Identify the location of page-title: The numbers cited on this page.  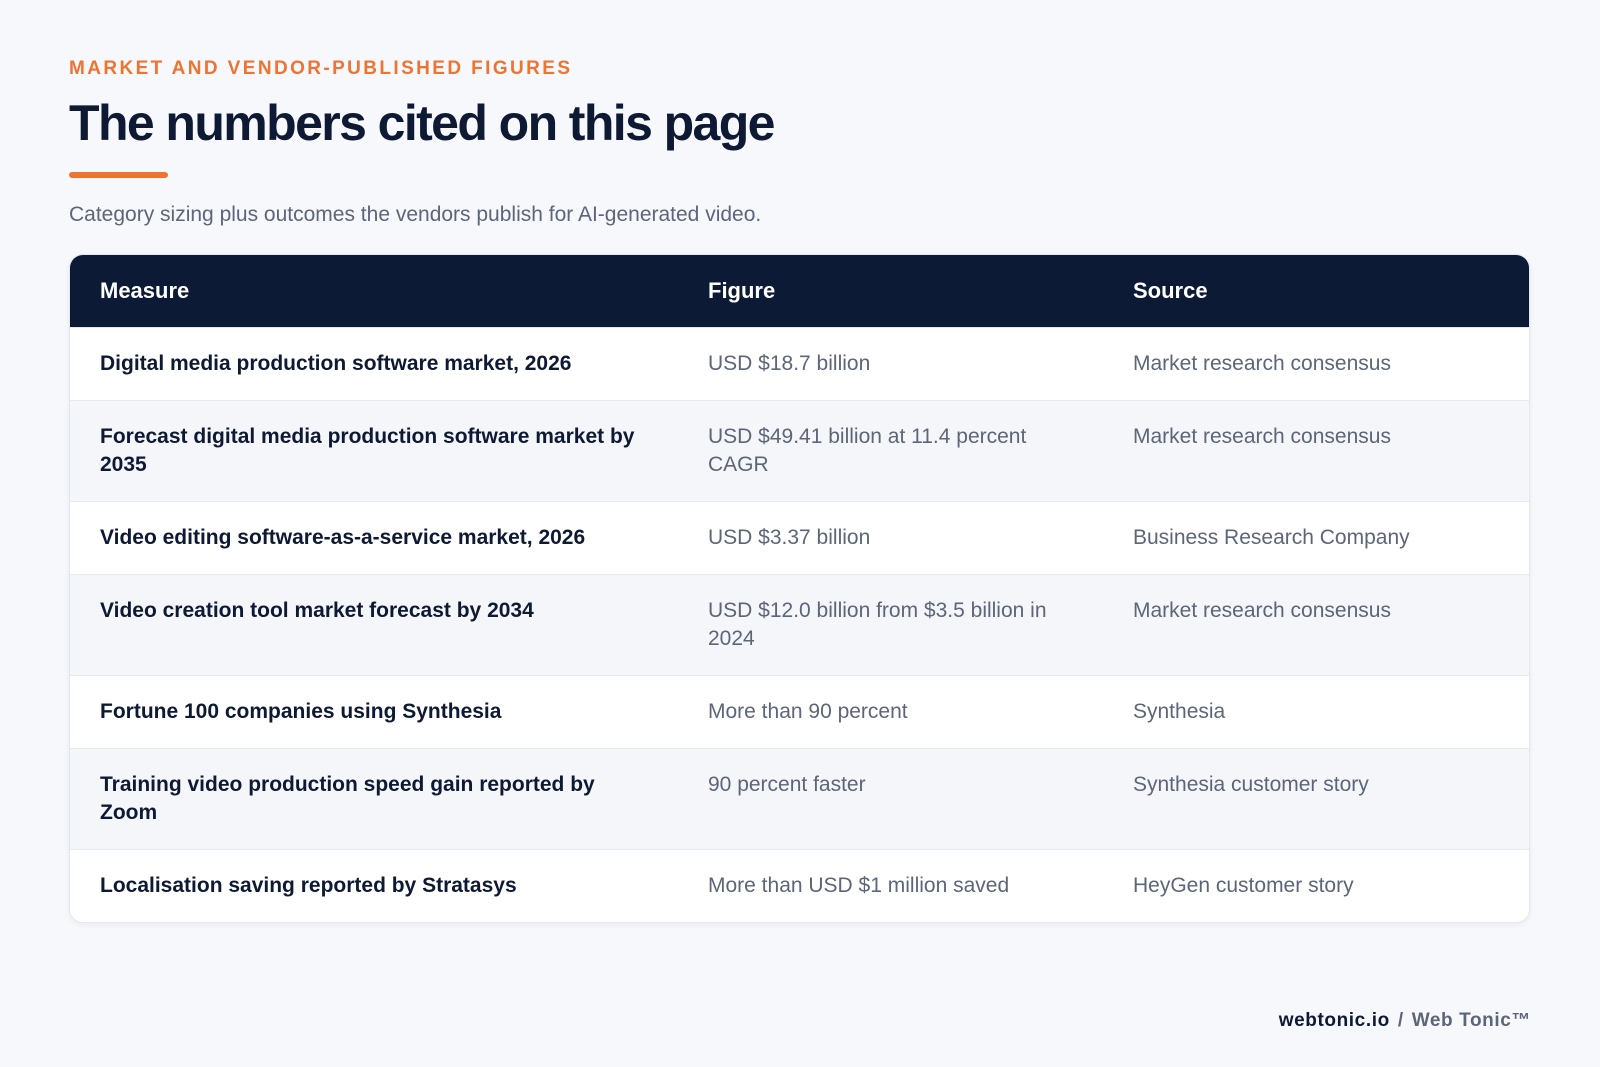
(422, 123).